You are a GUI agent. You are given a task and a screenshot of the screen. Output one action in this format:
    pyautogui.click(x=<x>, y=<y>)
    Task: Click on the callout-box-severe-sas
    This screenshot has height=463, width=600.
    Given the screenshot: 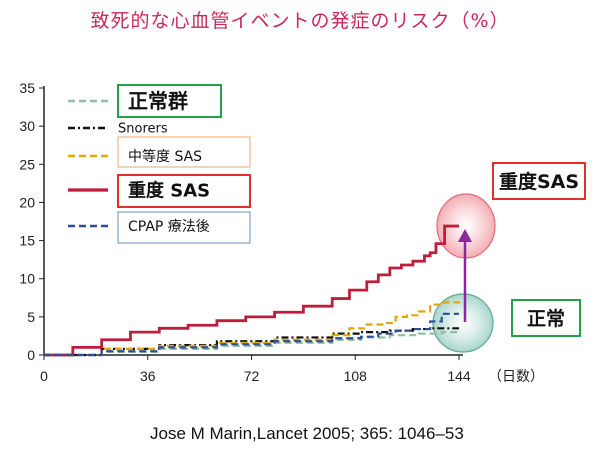 What is the action you would take?
    pyautogui.click(x=539, y=181)
    